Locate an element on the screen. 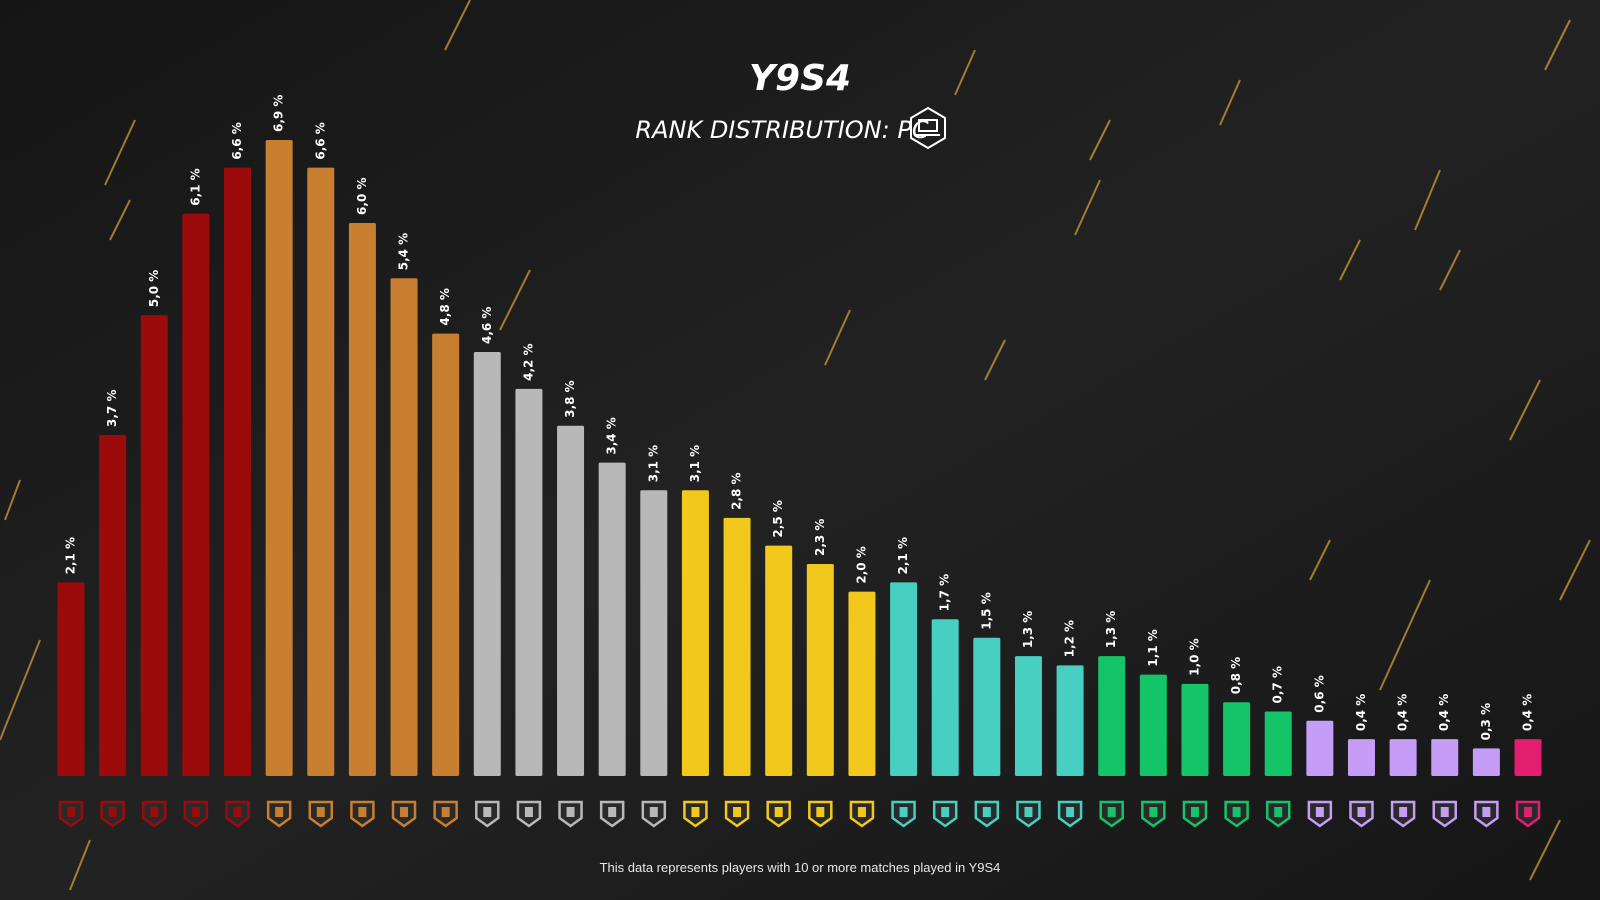  value-label: 2,5 % is located at coordinates (778, 518).